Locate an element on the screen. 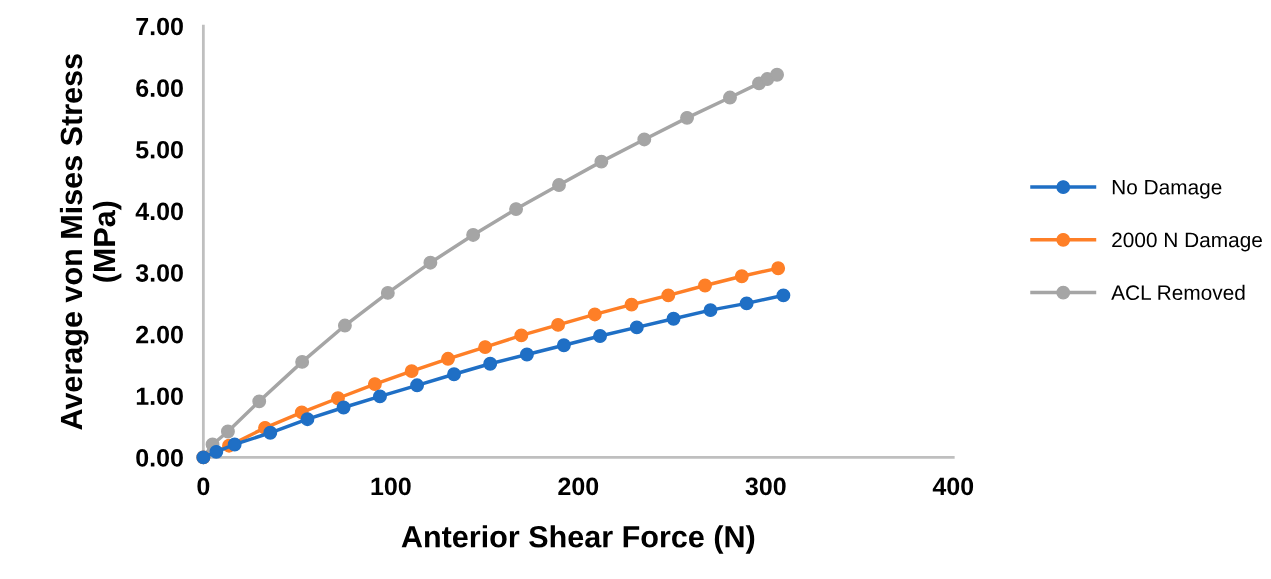  y-tick-label: 2.00 is located at coordinates (159, 334).